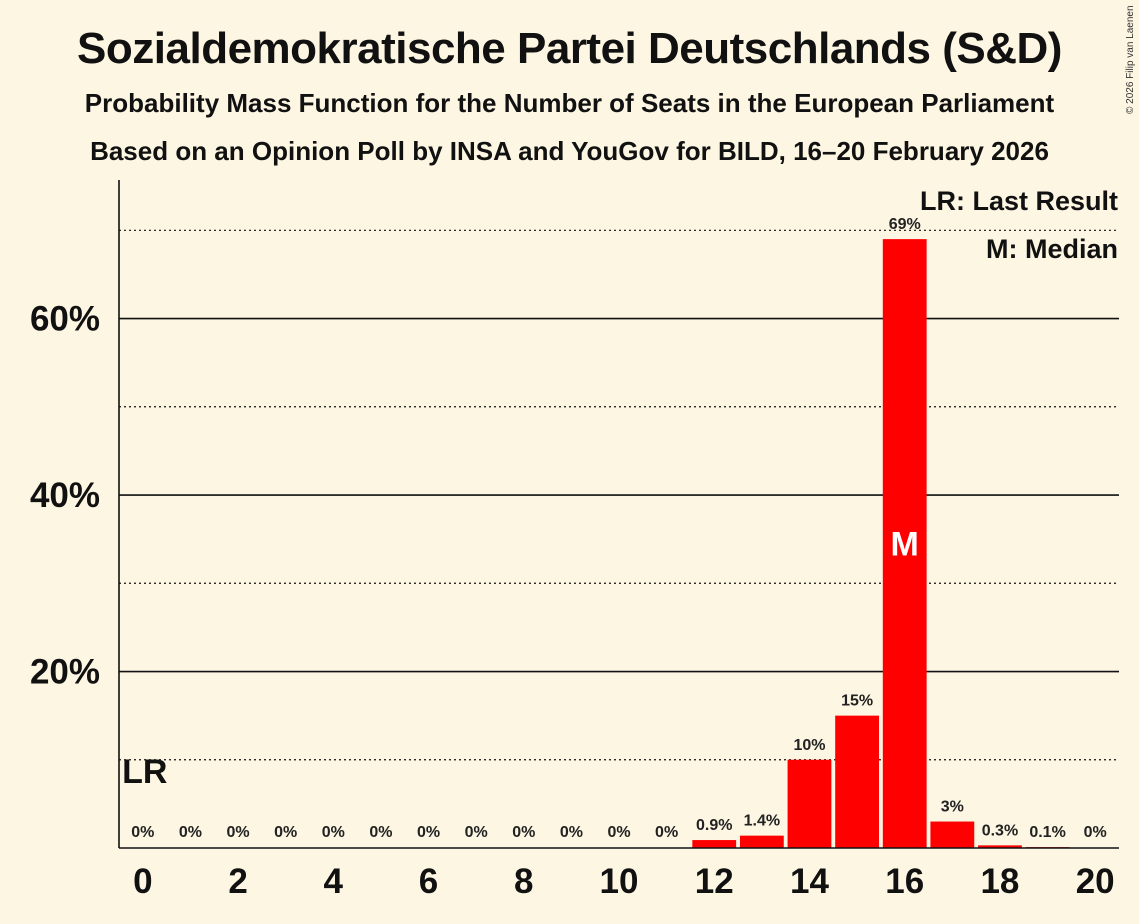 This screenshot has width=1139, height=924. I want to click on legend: LR: Last Result M: Median, so click(1019, 225).